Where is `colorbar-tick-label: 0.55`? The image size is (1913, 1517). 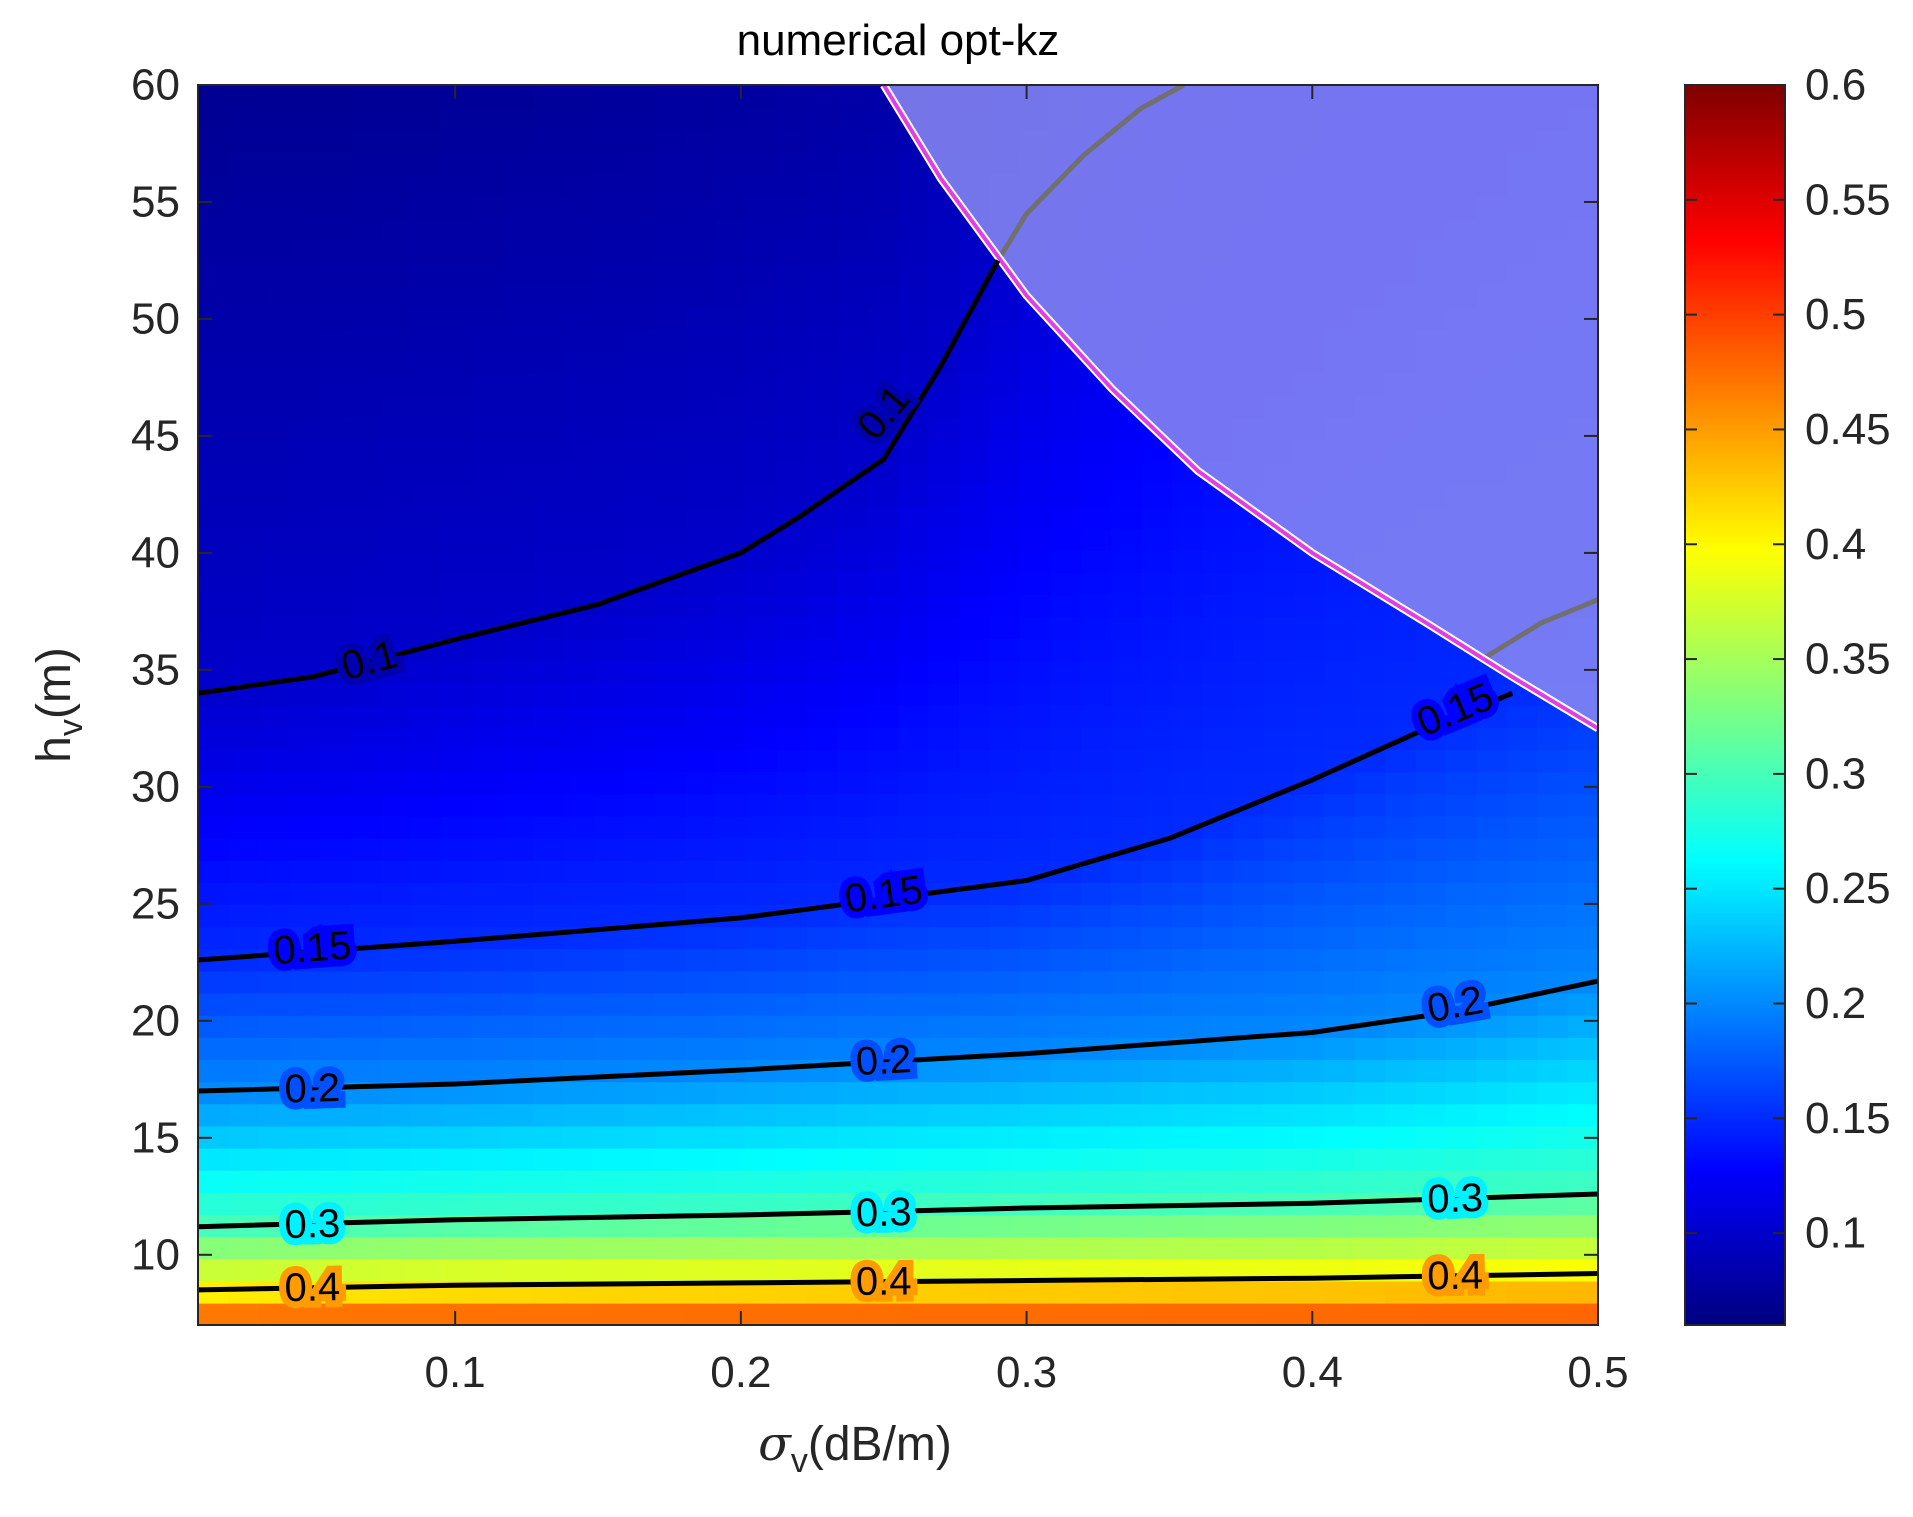
colorbar-tick-label: 0.55 is located at coordinates (1848, 199).